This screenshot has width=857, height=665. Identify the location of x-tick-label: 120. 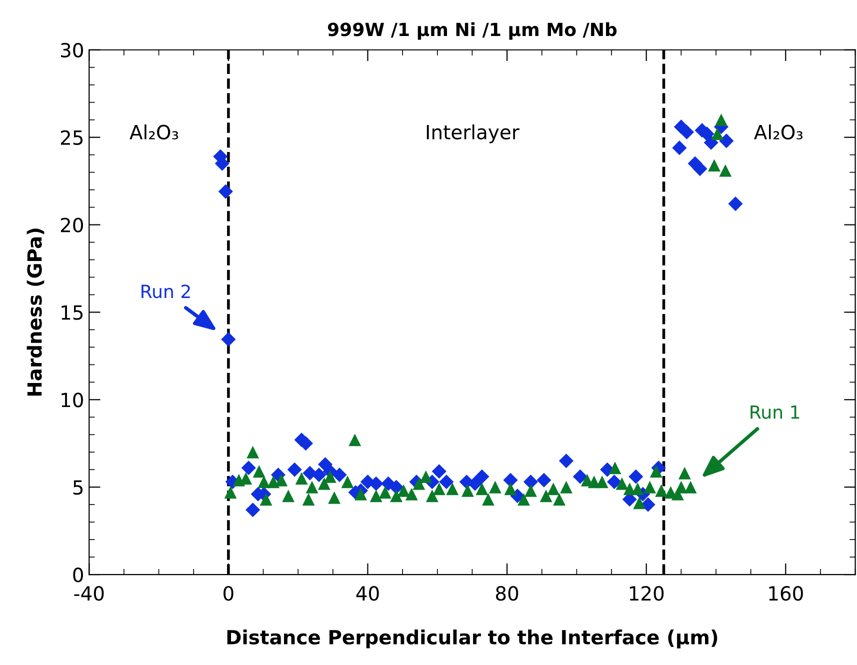
(647, 593).